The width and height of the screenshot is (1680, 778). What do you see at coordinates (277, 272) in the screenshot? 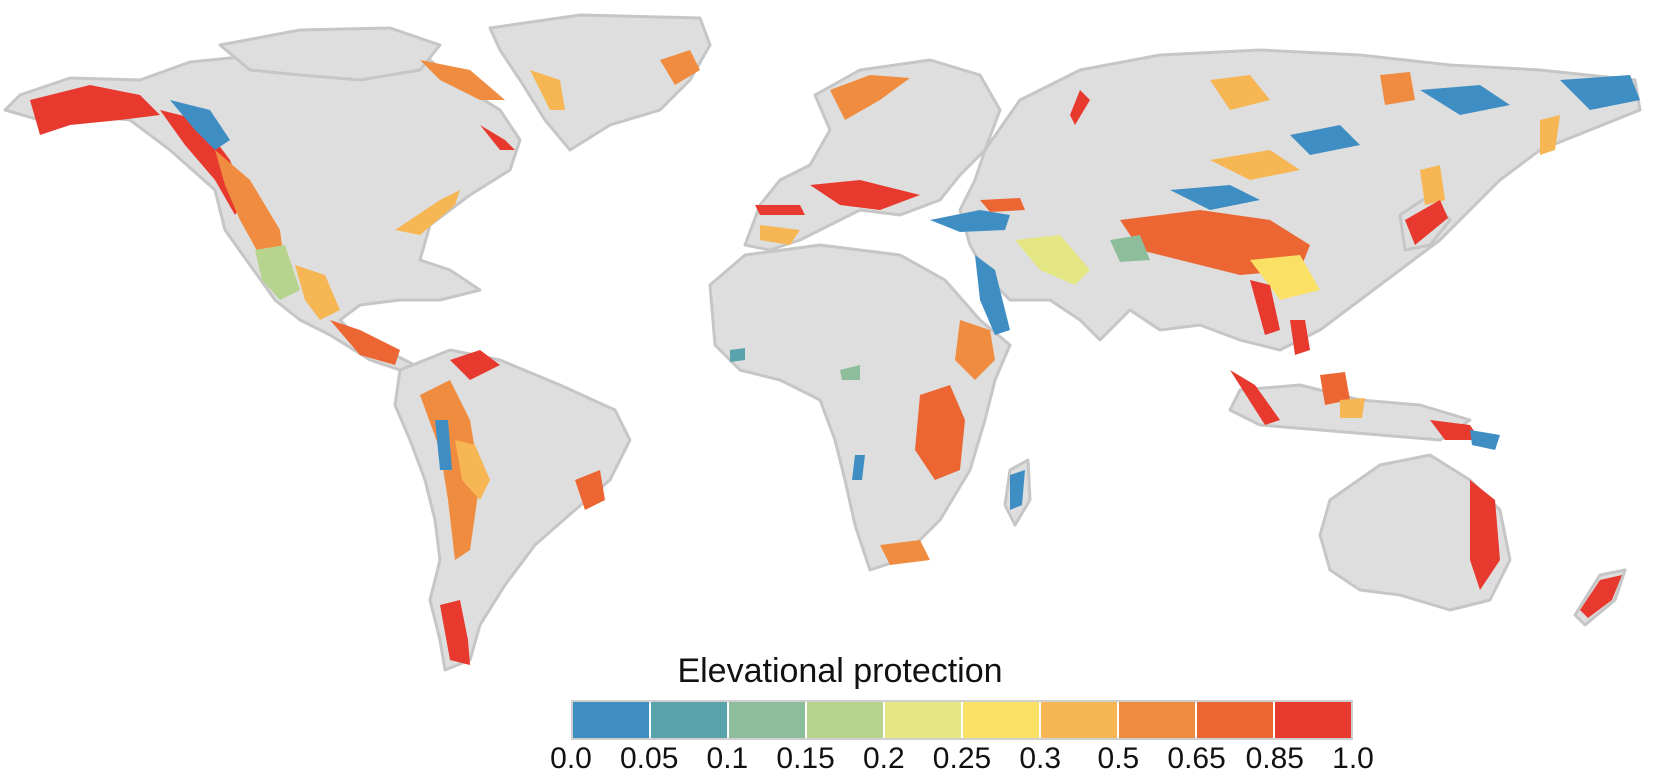
I see `region-sierra-green` at bounding box center [277, 272].